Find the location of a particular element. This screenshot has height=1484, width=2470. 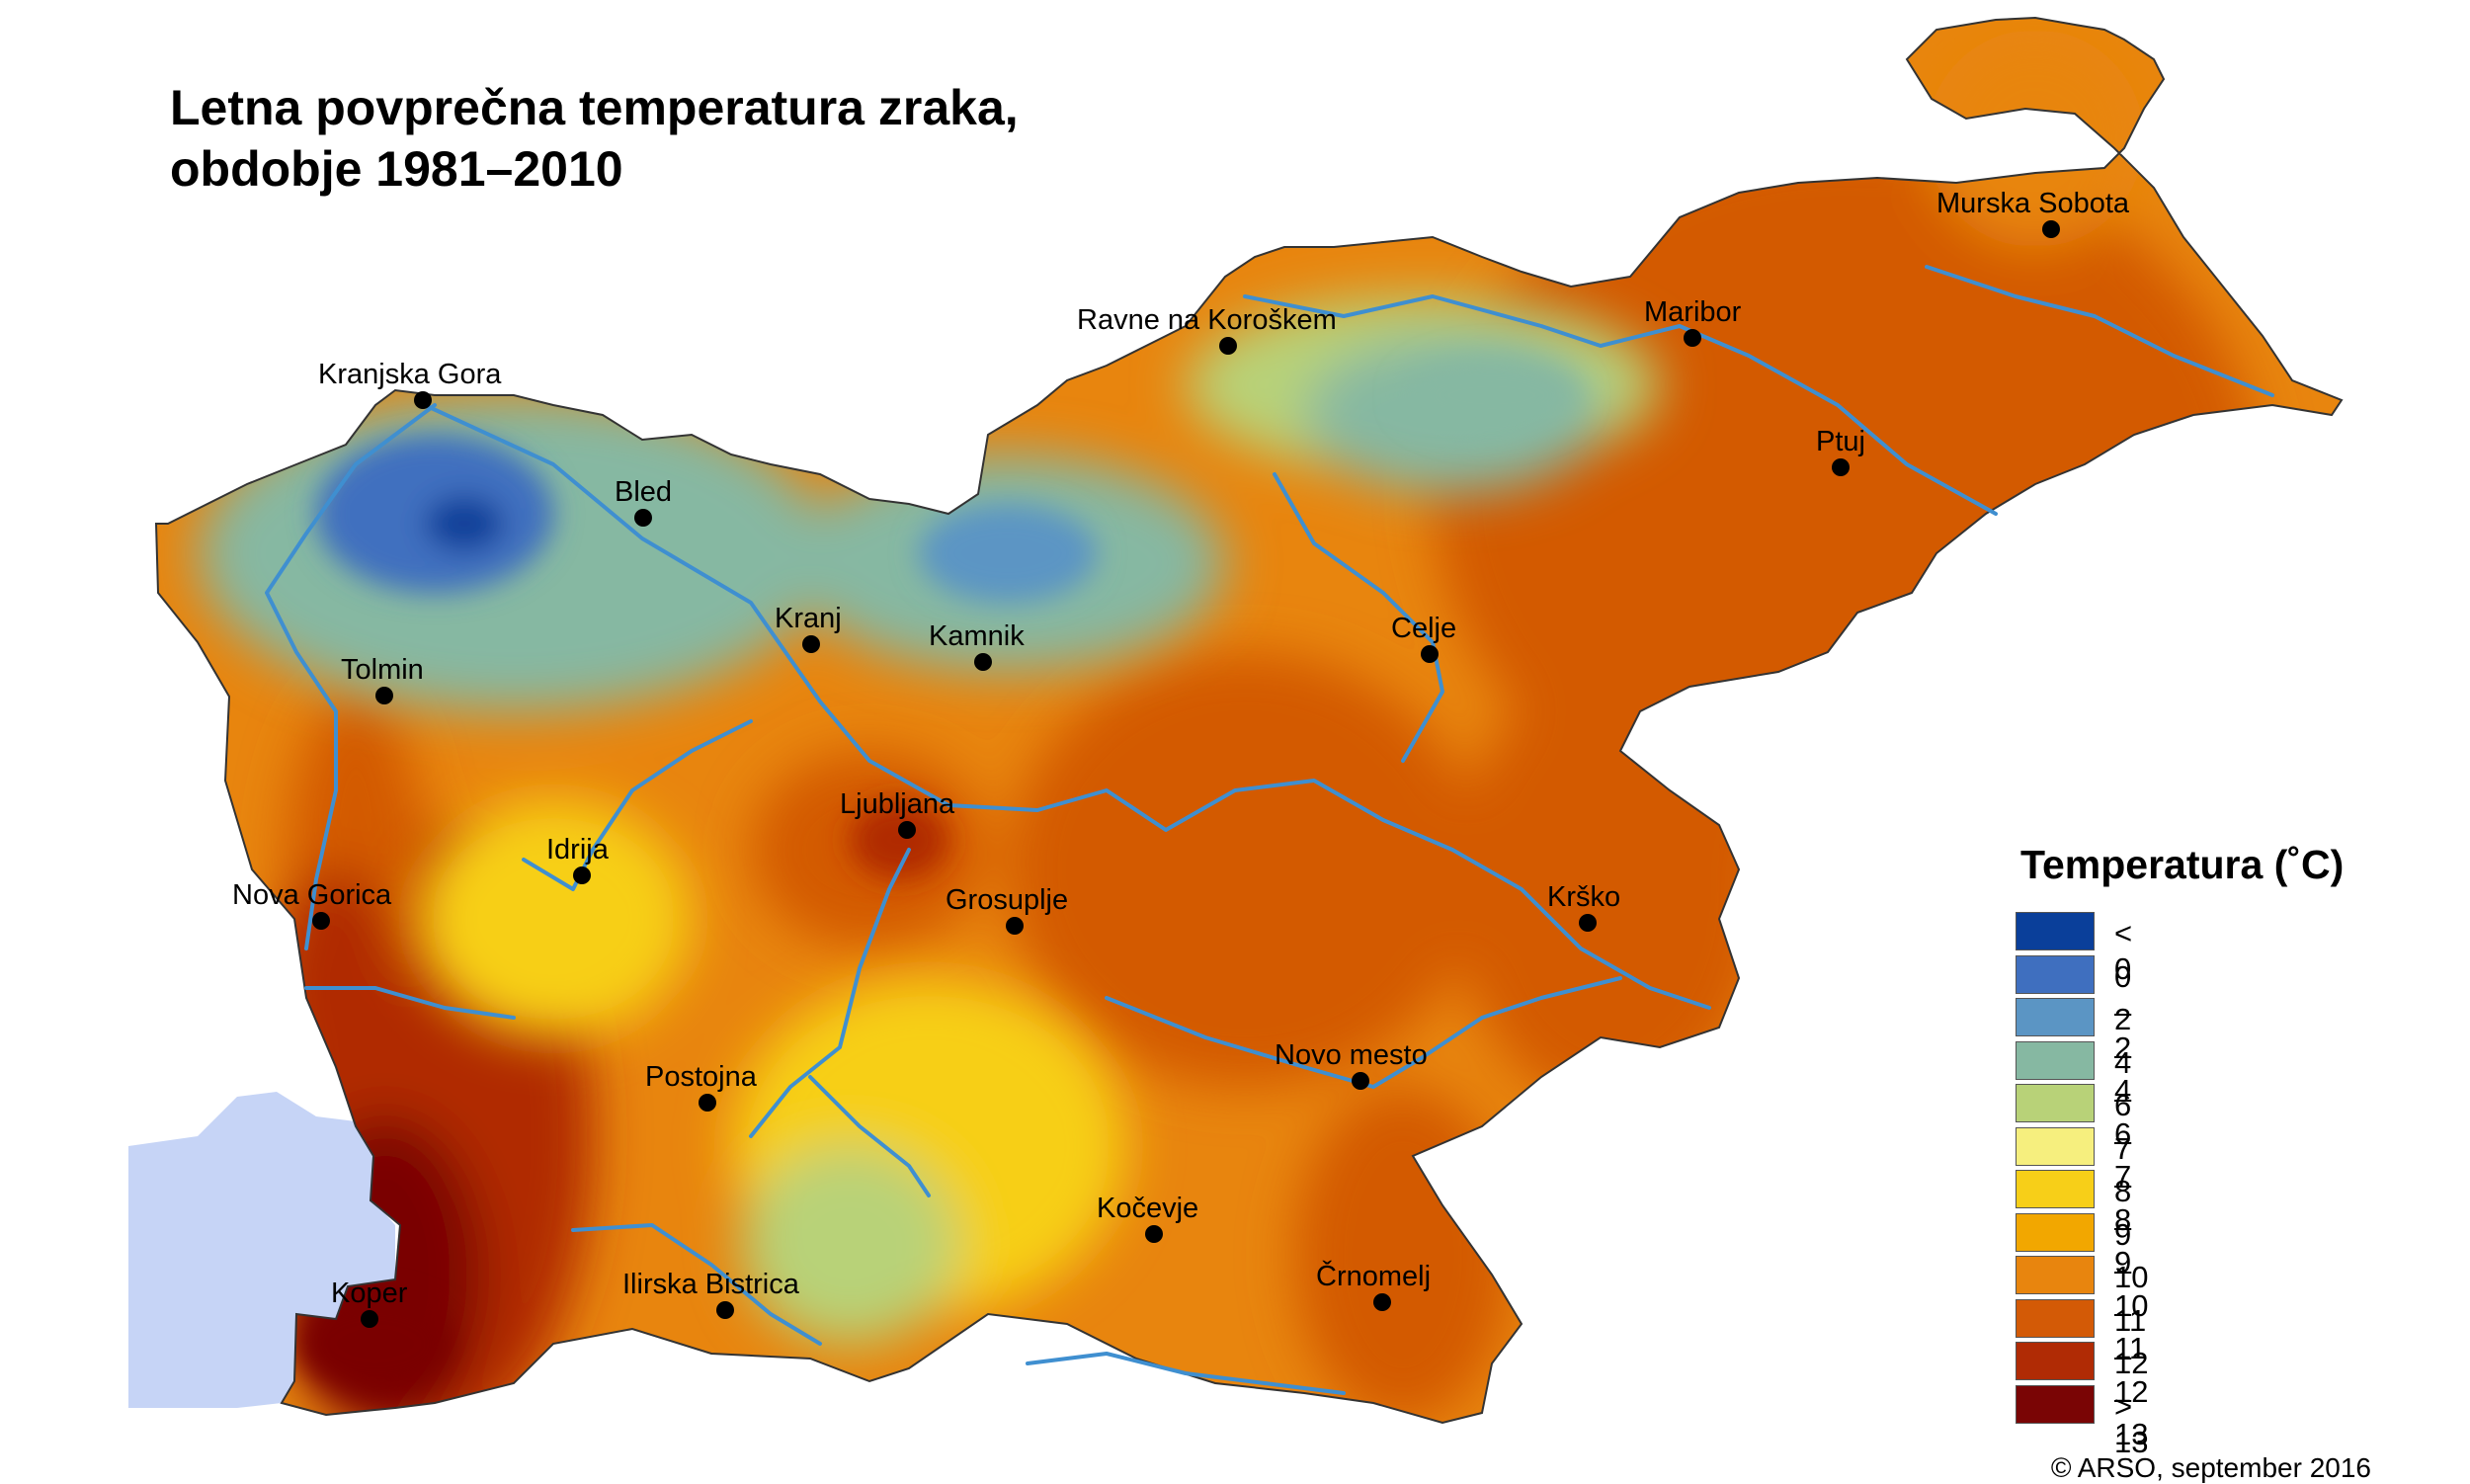

city-label: Kranj is located at coordinates (808, 618).